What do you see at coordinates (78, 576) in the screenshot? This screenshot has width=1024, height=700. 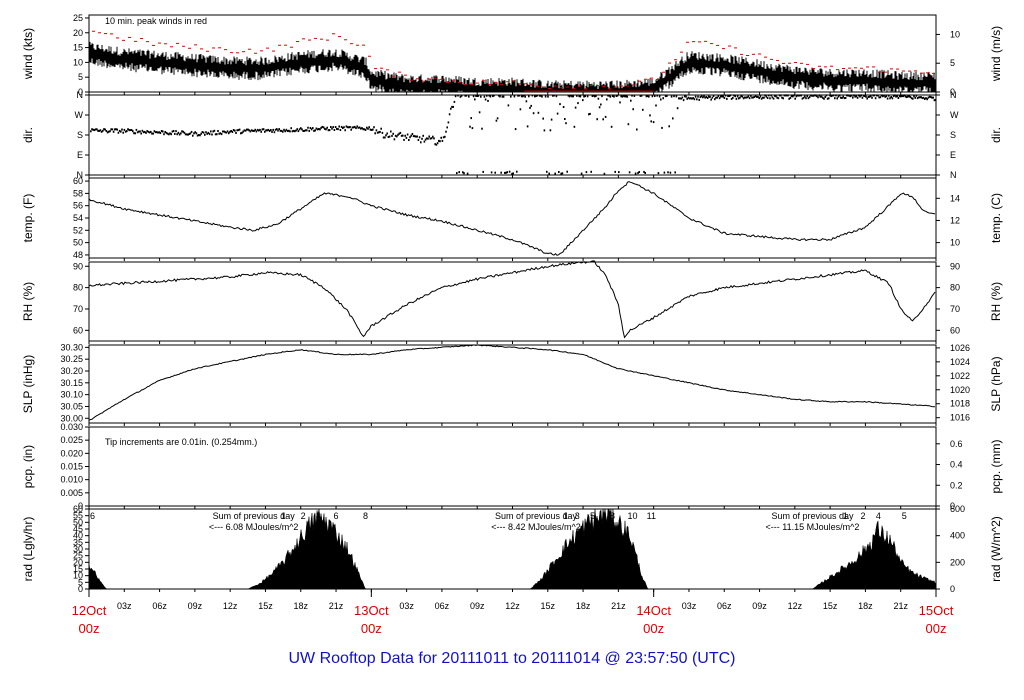 I see `rad-left-tick-label: 10` at bounding box center [78, 576].